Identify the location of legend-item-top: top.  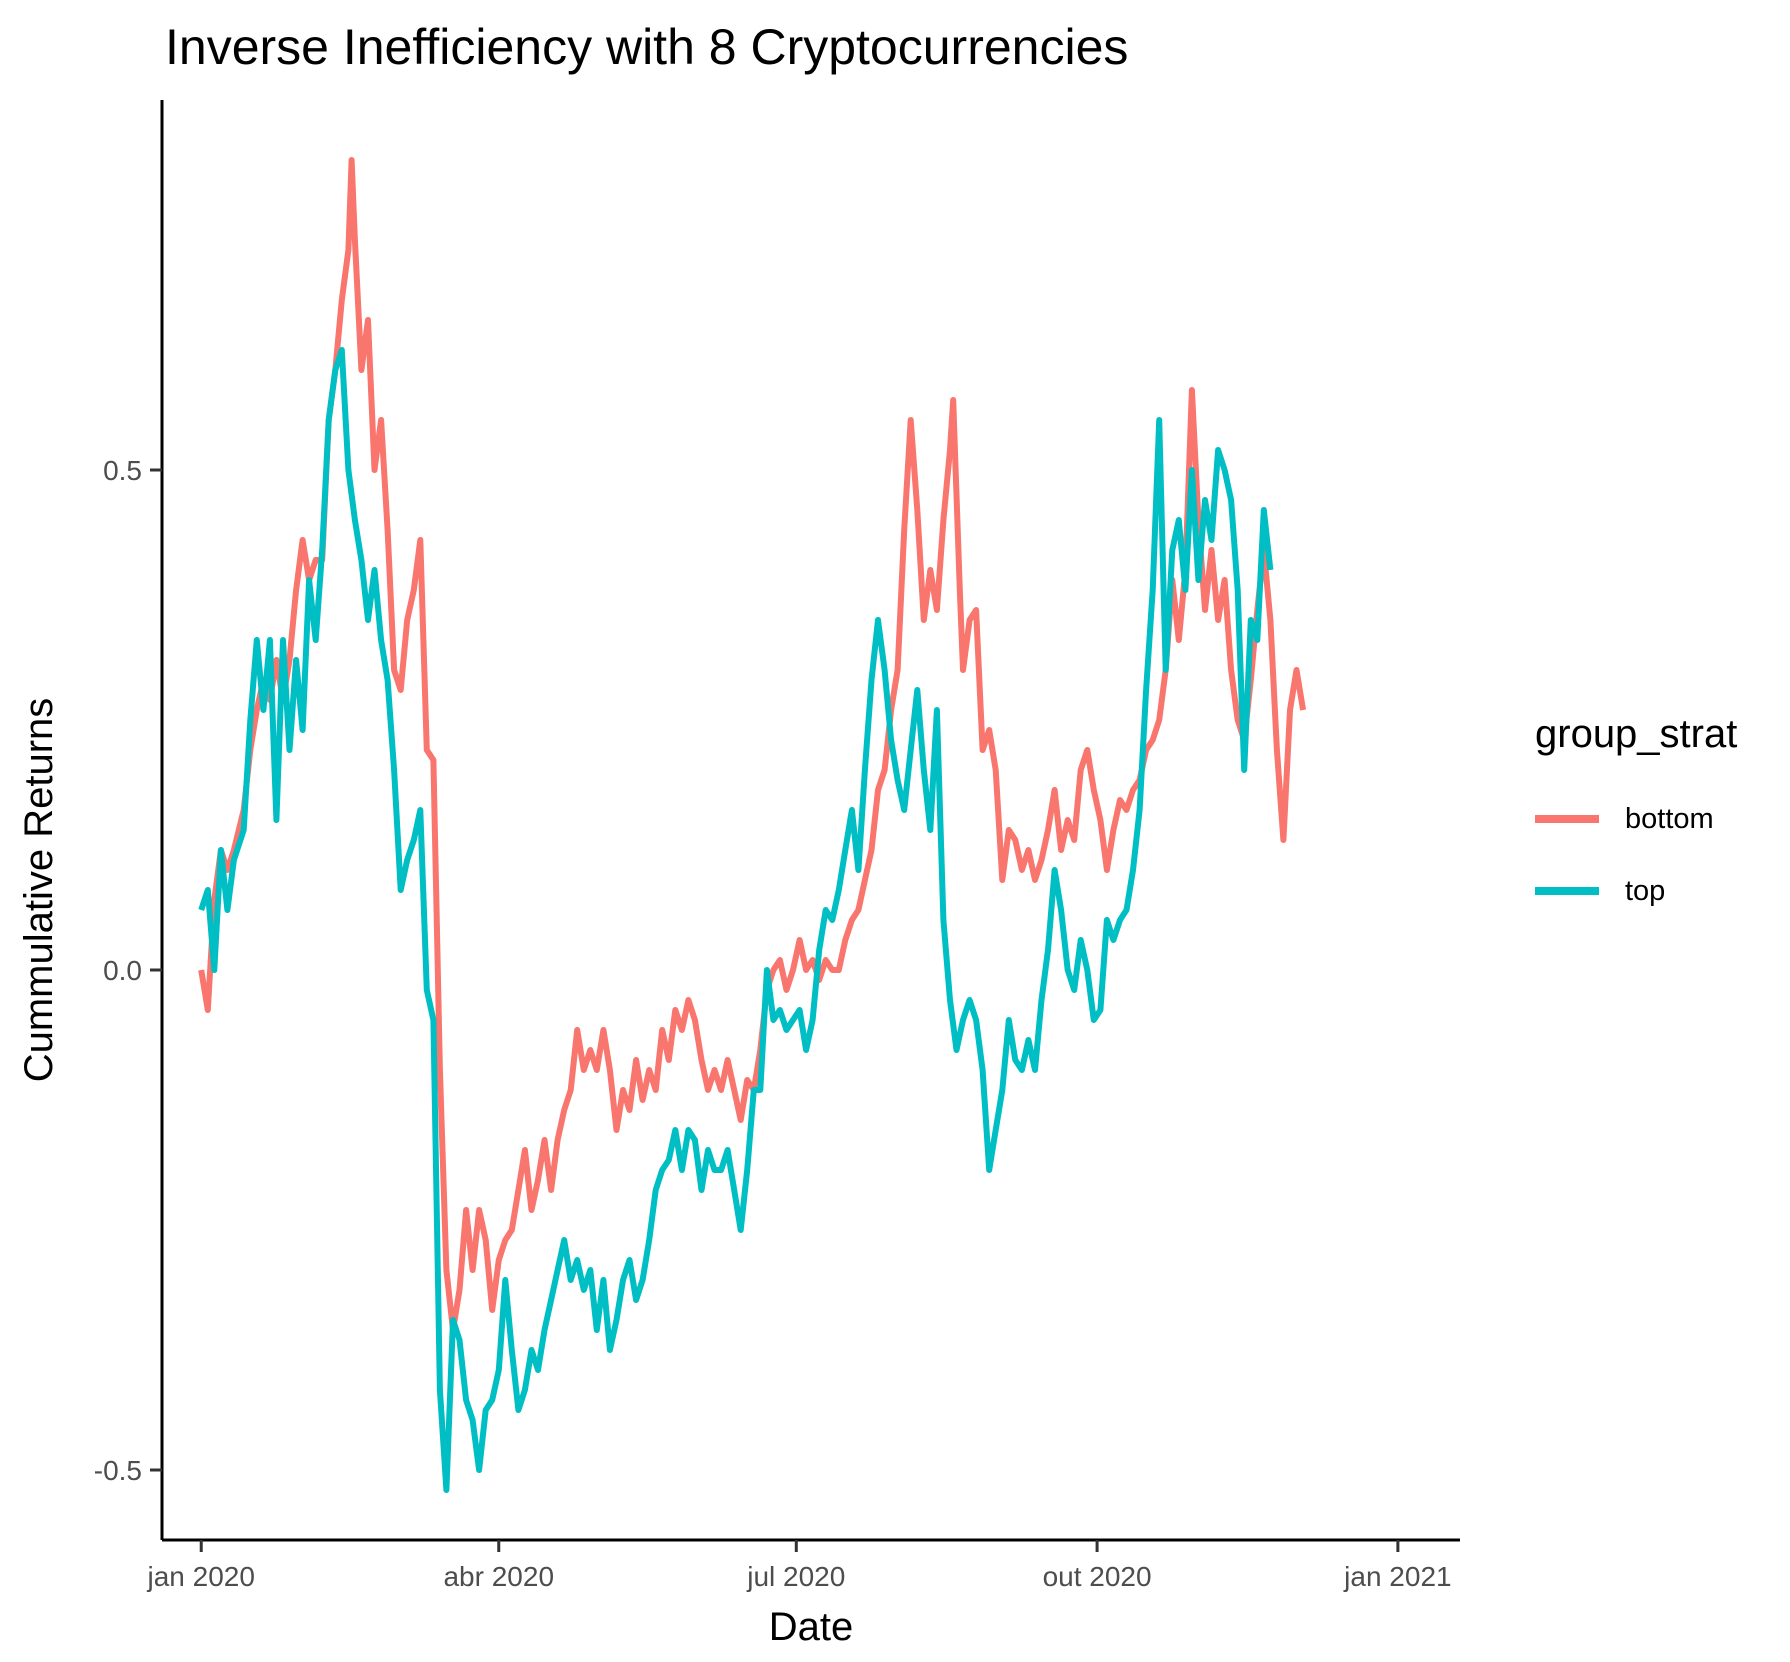
(1636, 891).